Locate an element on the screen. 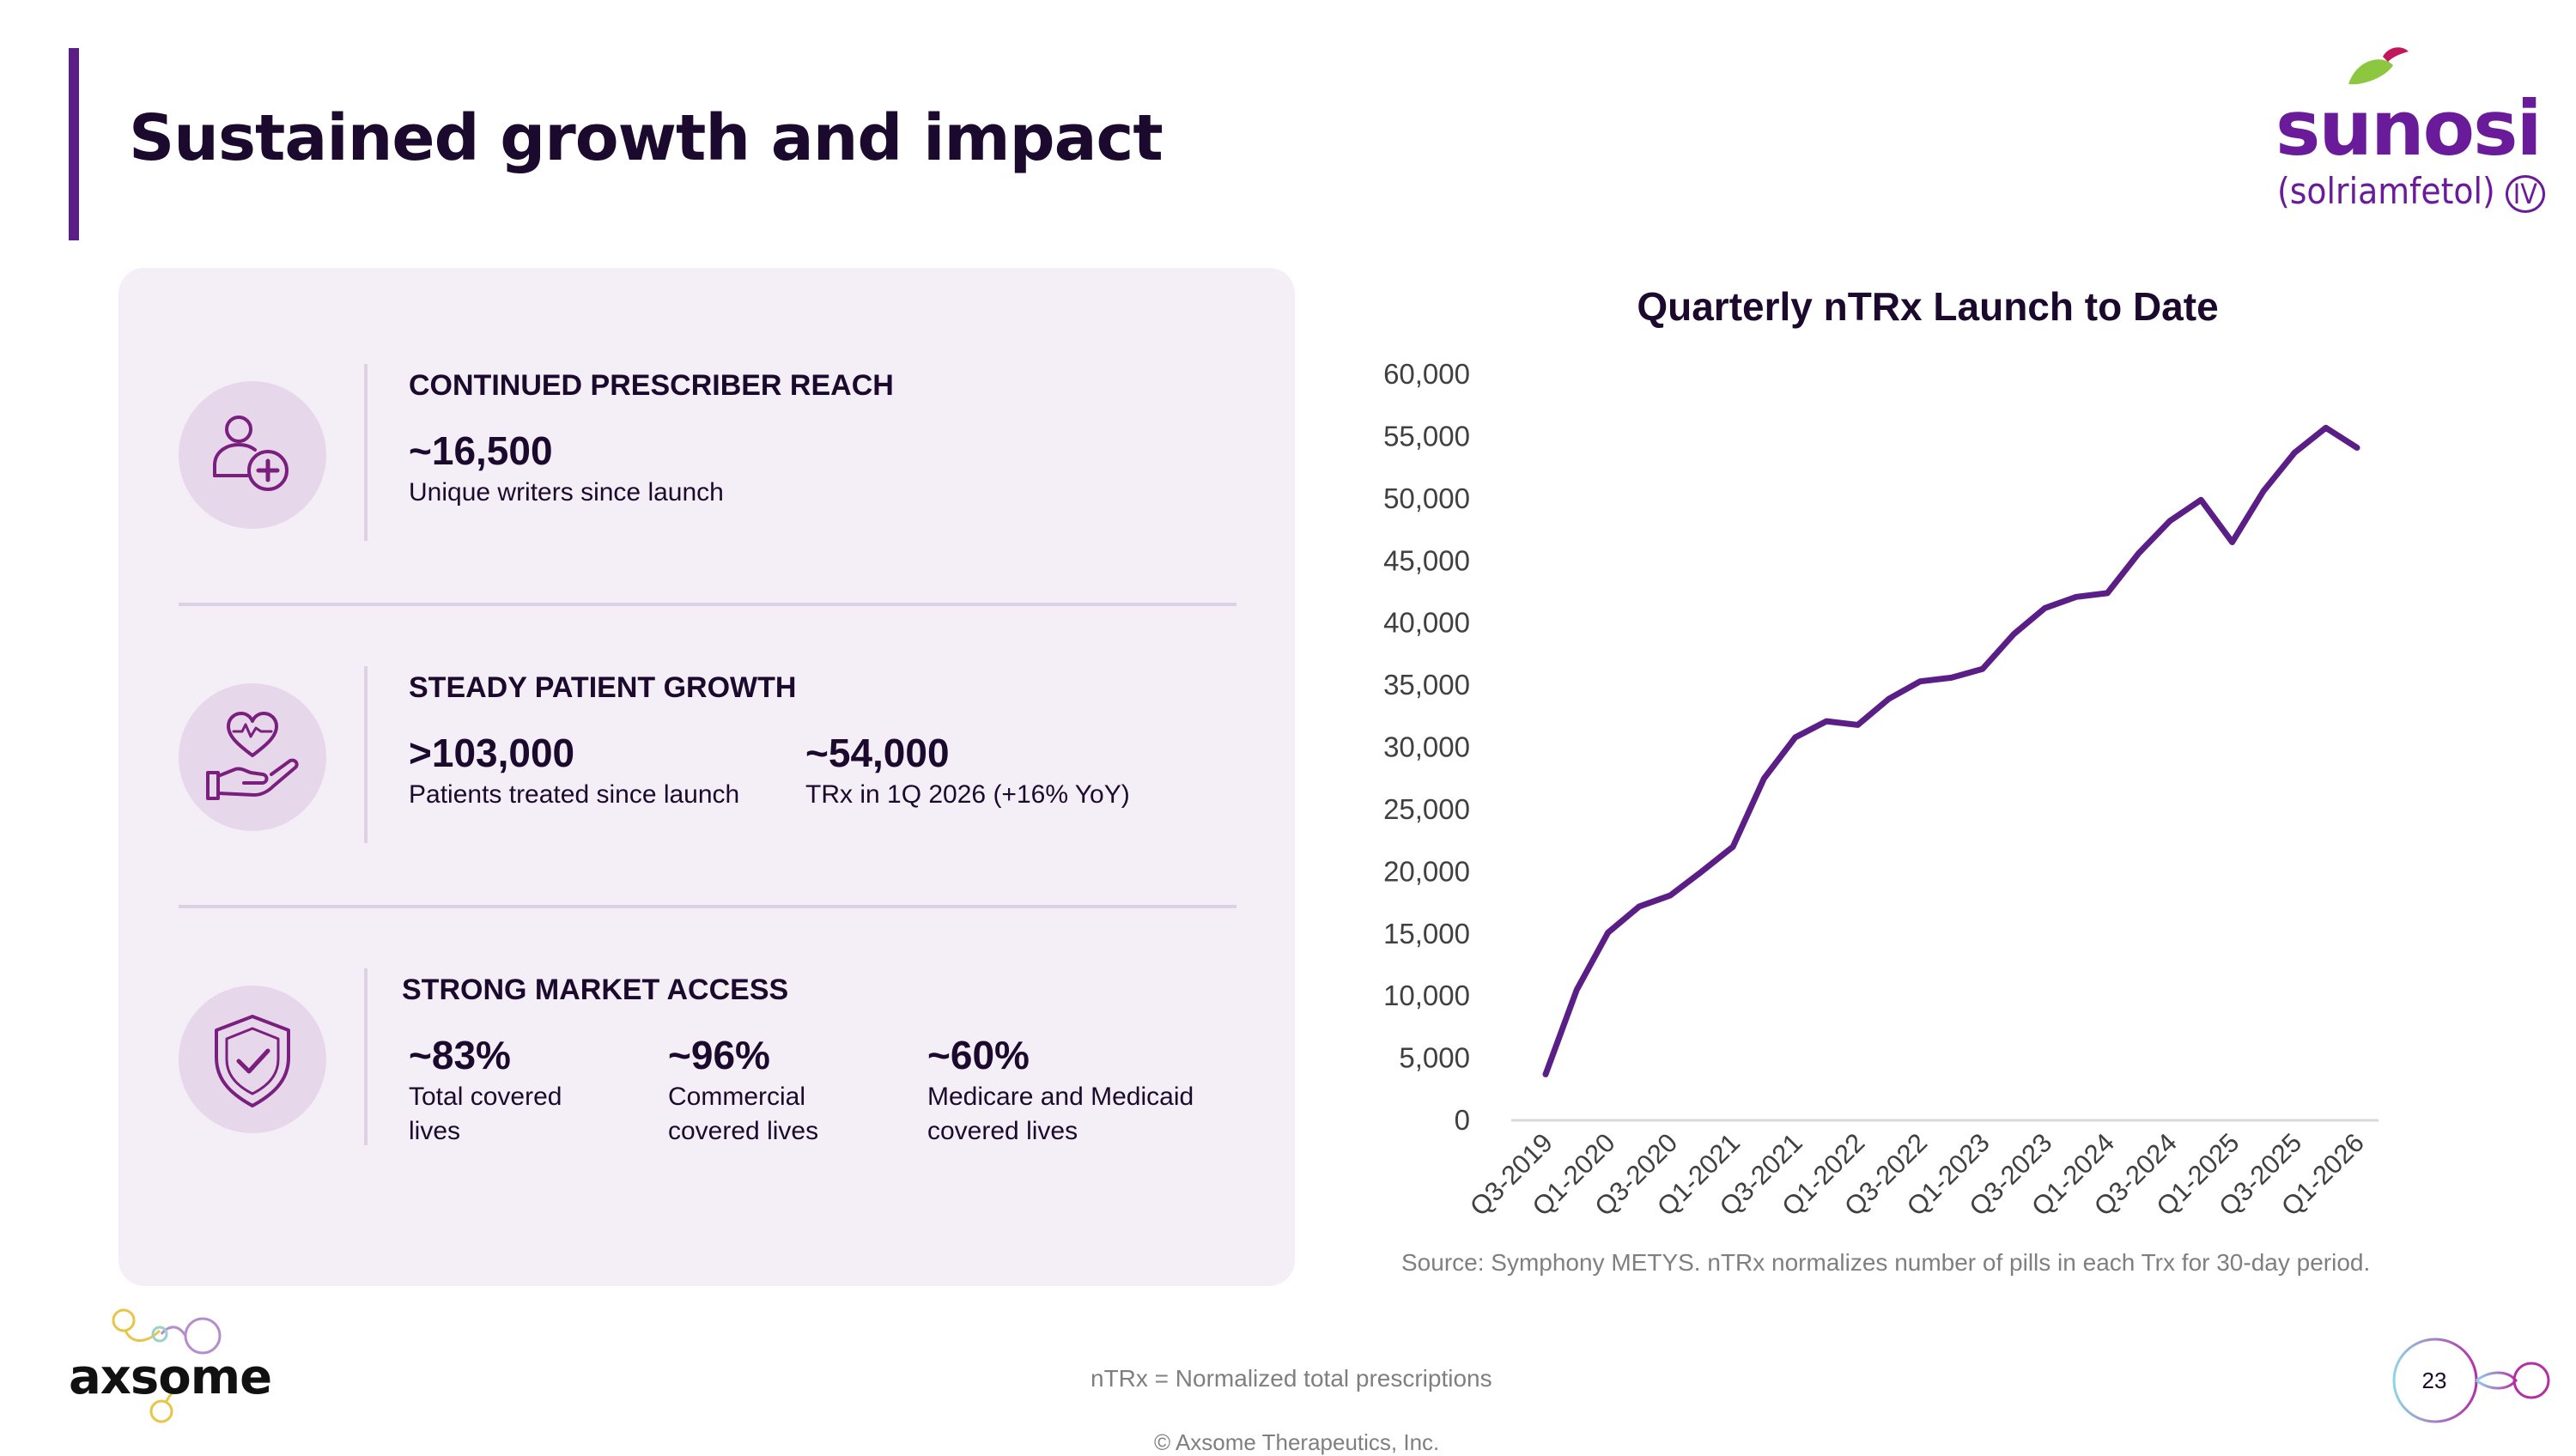 This screenshot has height=1456, width=2576. stat-value: >103,000 is located at coordinates (492, 753).